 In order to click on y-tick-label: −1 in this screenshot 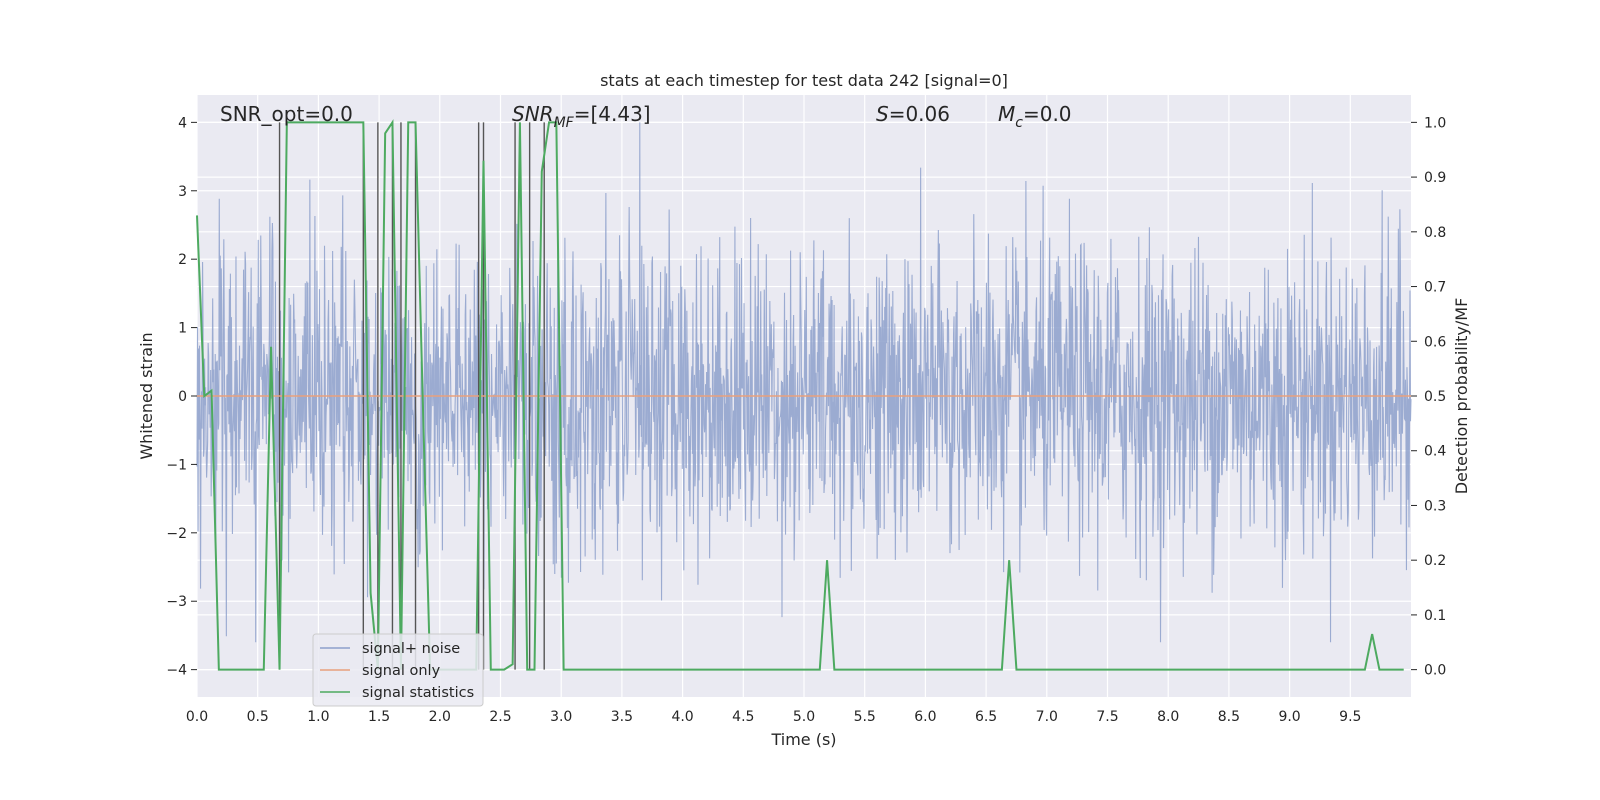, I will do `click(176, 465)`.